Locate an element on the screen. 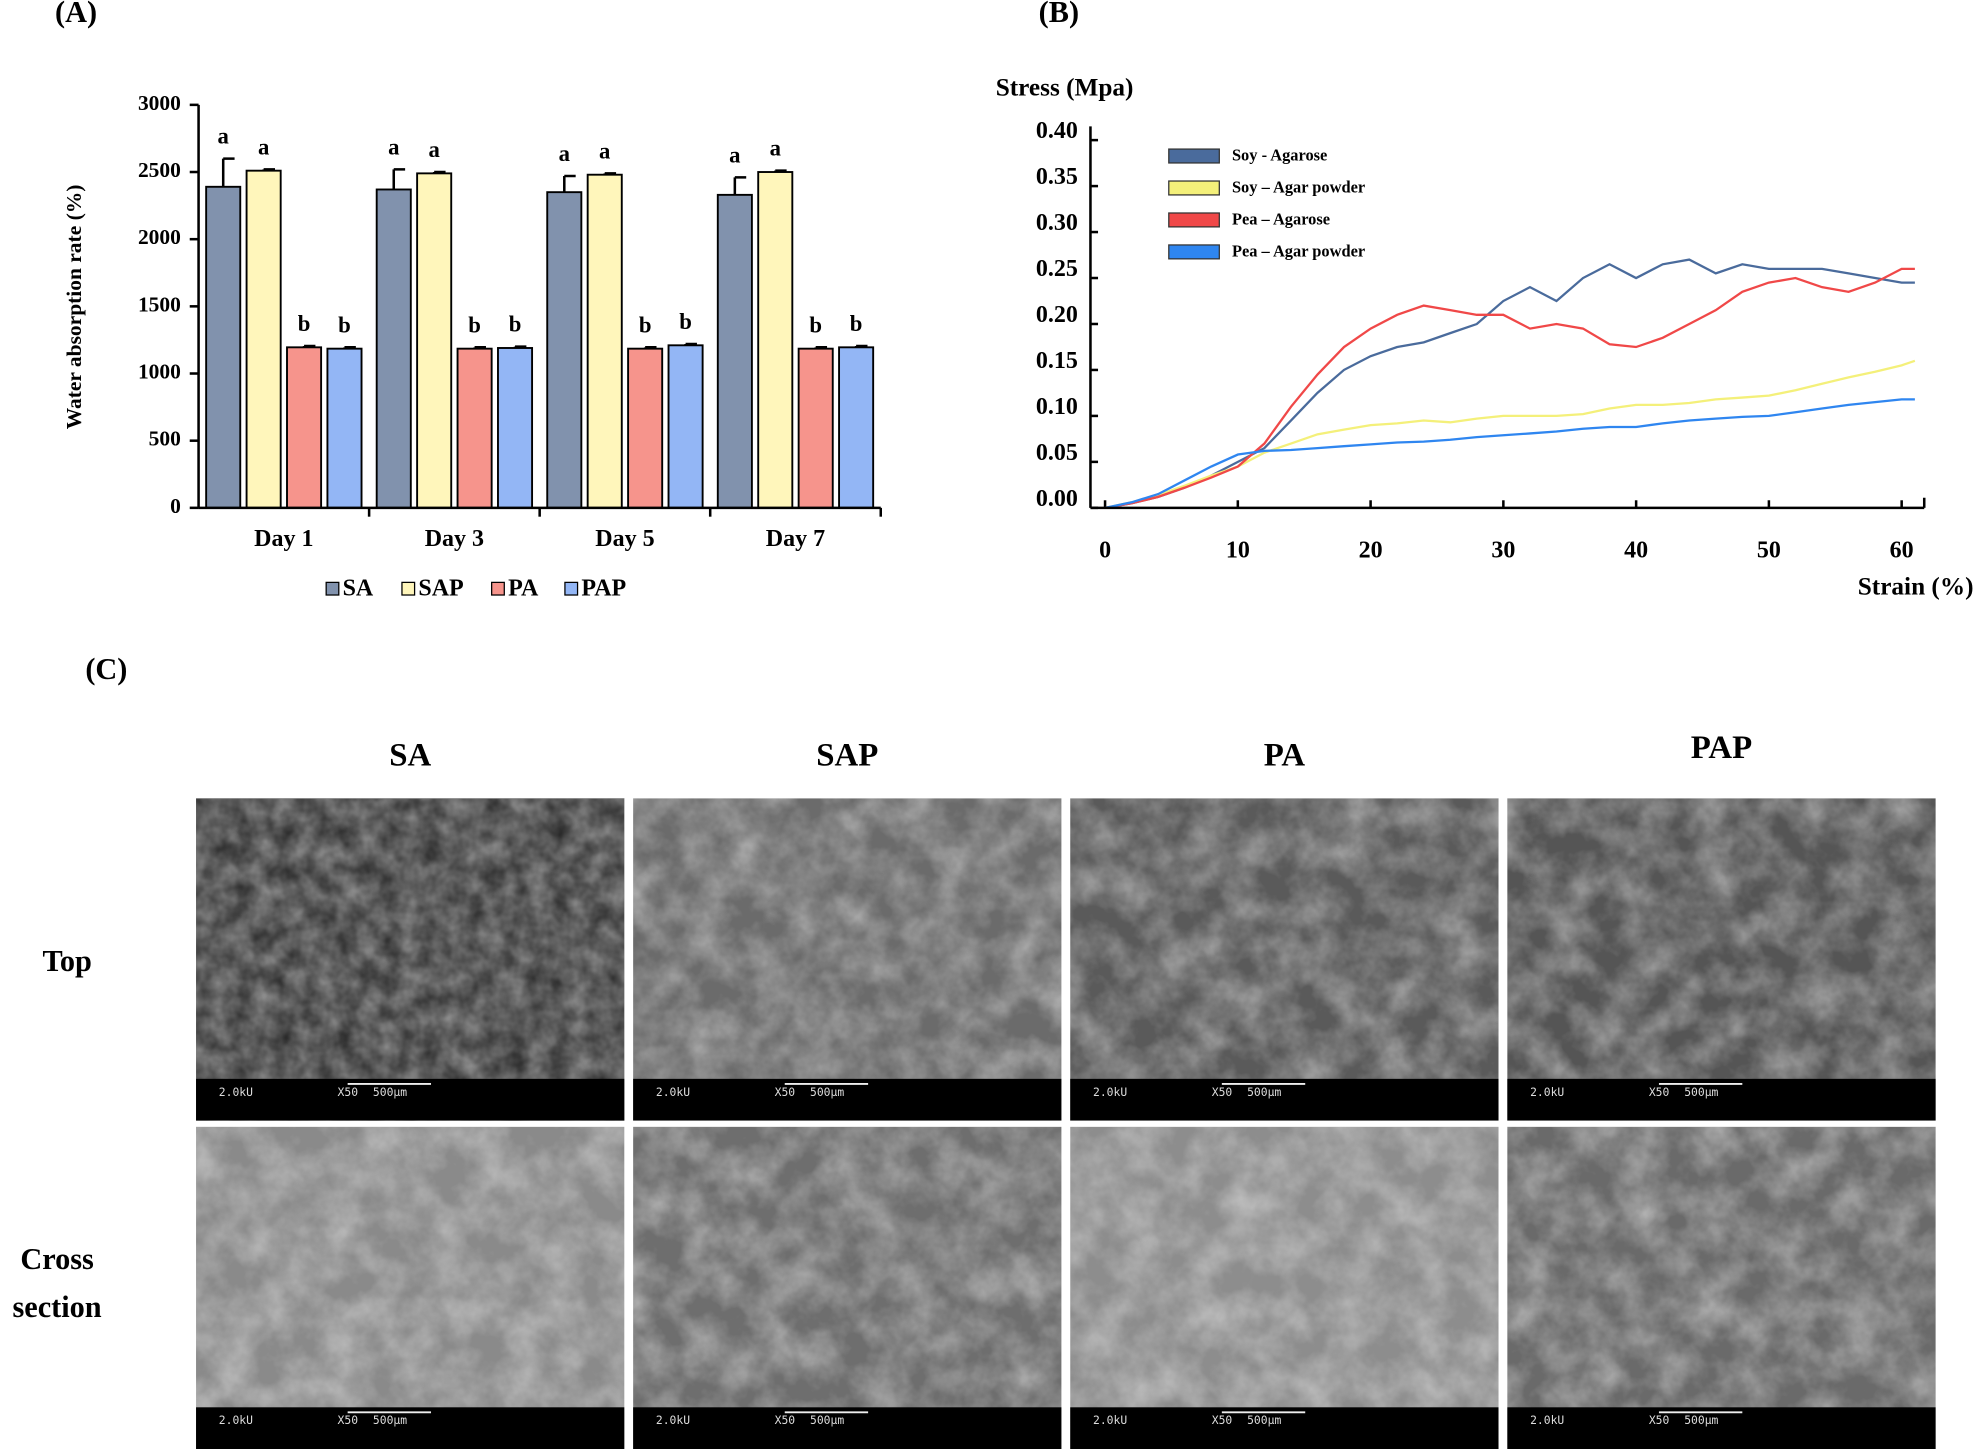  y-tick-label: 1000 is located at coordinates (159, 371).